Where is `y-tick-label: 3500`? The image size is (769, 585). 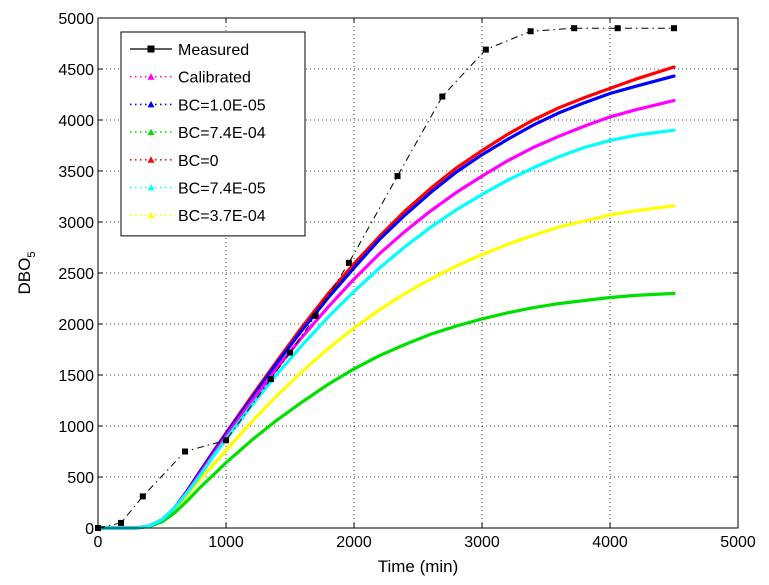 y-tick-label: 3500 is located at coordinates (76, 172).